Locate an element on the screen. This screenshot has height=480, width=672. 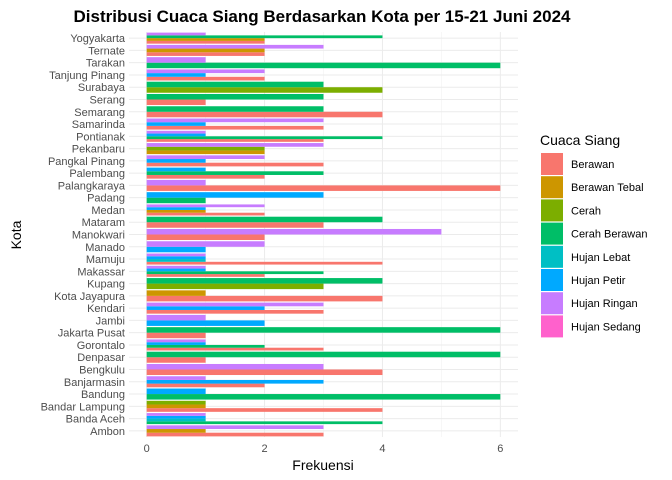
y-tick-label: Palembang is located at coordinates (97, 174).